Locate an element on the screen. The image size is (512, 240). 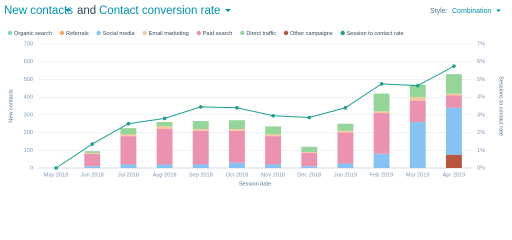
joiner: and is located at coordinates (86, 11).